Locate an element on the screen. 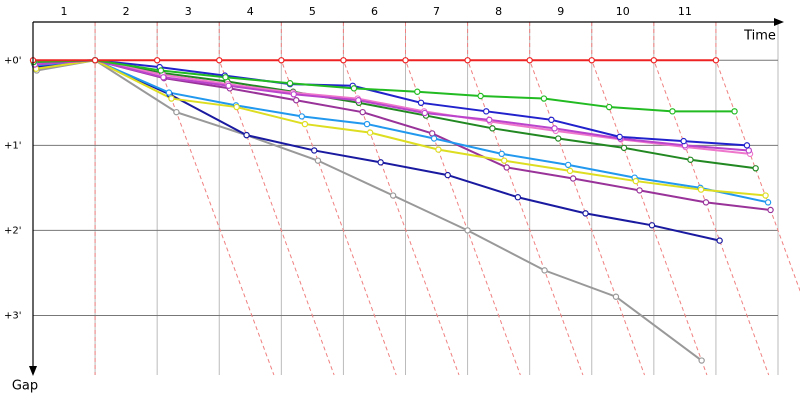 The height and width of the screenshot is (400, 800). x-tick-label: 8 is located at coordinates (498, 11).